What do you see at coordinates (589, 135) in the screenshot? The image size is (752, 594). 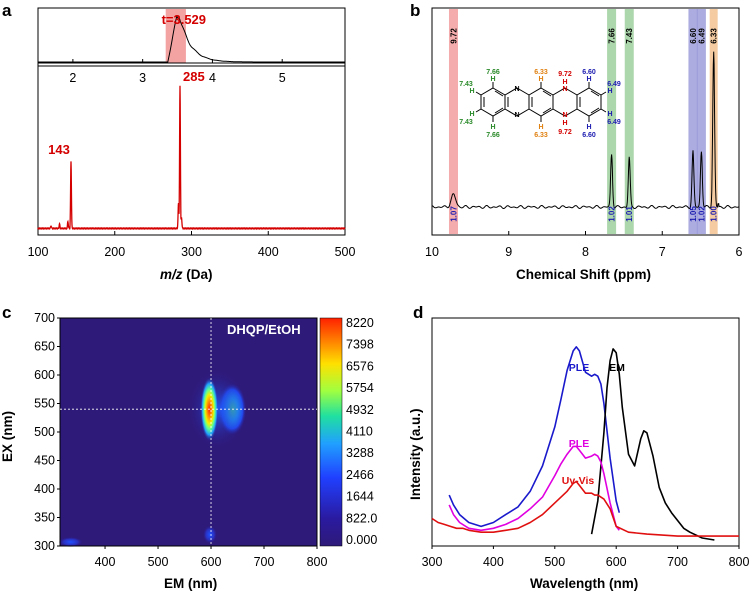 I see `shift-660-bottom: 6.60` at bounding box center [589, 135].